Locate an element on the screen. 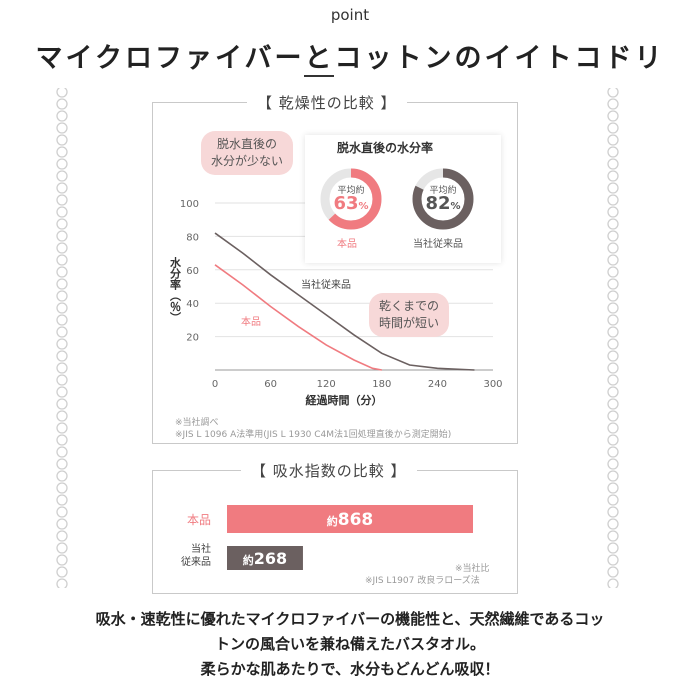 Image resolution: width=700 pixels, height=700 pixels. headline-part3: コットンのイイトコドリ is located at coordinates (499, 58).